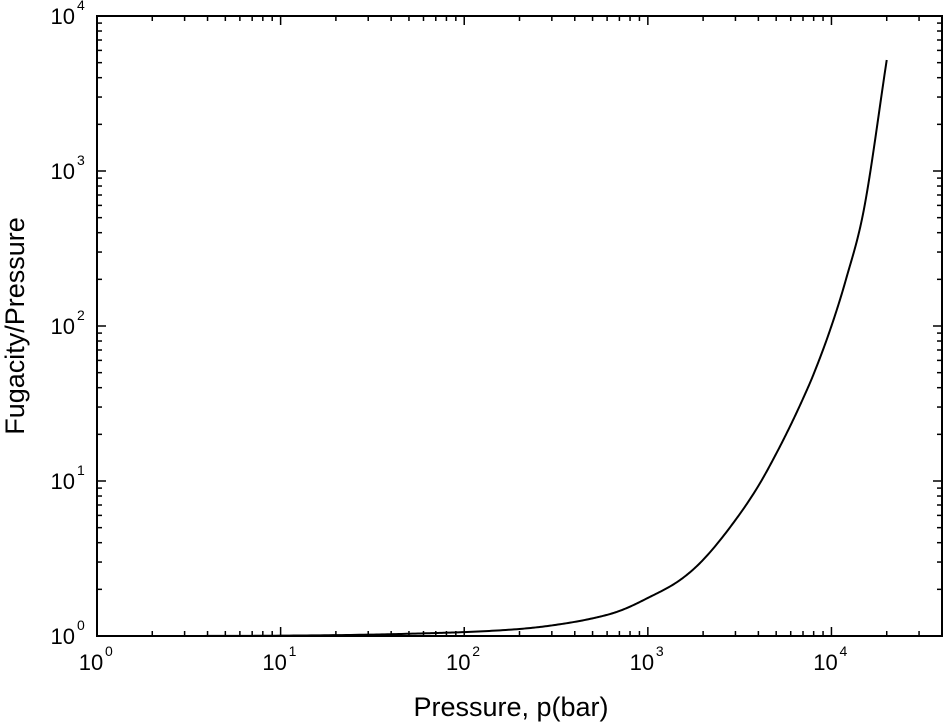 The width and height of the screenshot is (946, 724). What do you see at coordinates (109, 651) in the screenshot?
I see `x-tick-exponent: 0` at bounding box center [109, 651].